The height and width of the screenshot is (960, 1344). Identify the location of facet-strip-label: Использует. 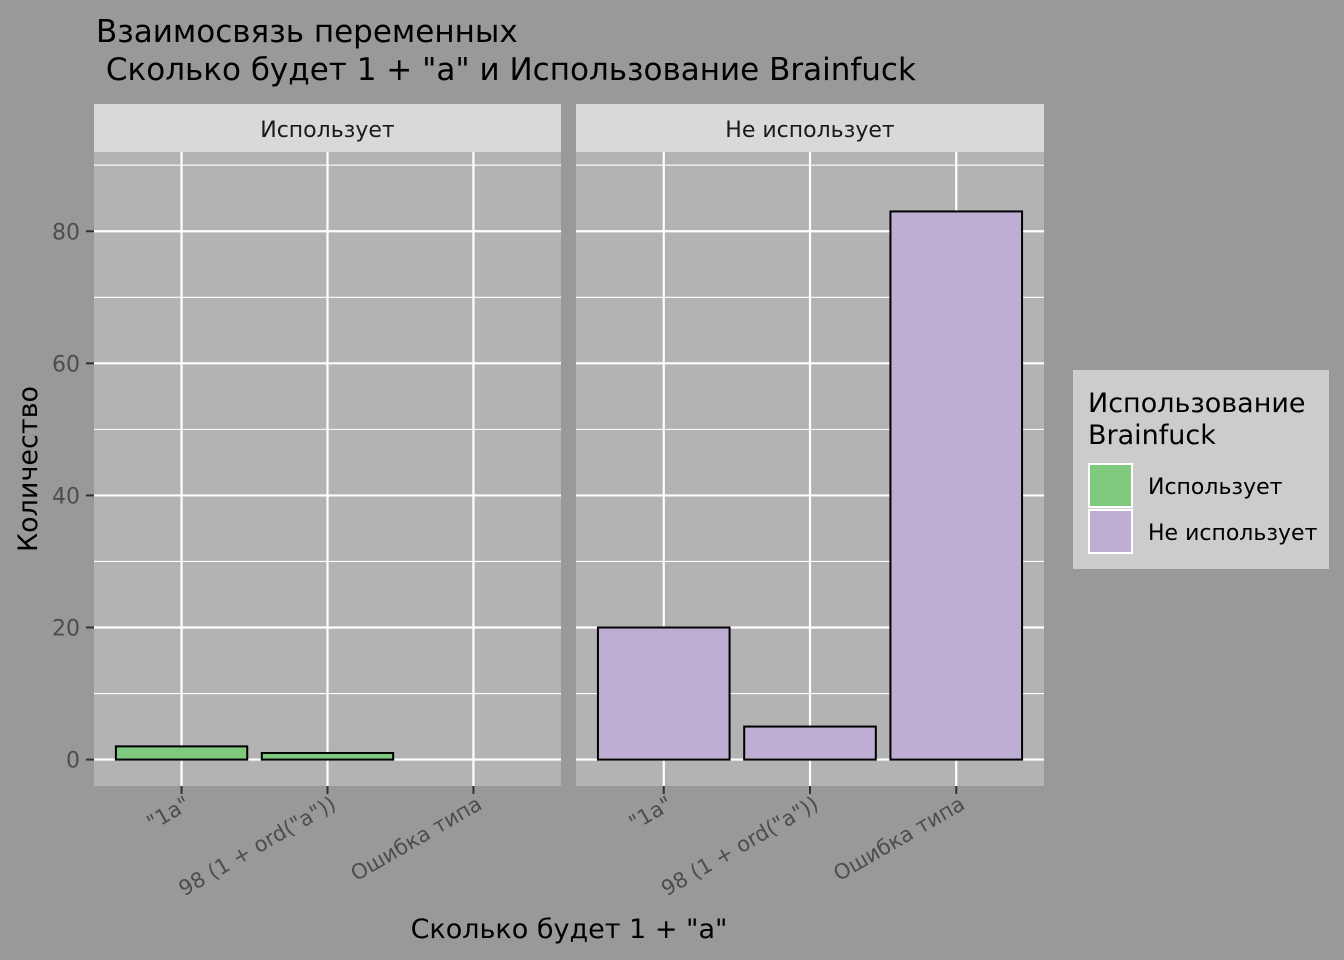
(327, 130).